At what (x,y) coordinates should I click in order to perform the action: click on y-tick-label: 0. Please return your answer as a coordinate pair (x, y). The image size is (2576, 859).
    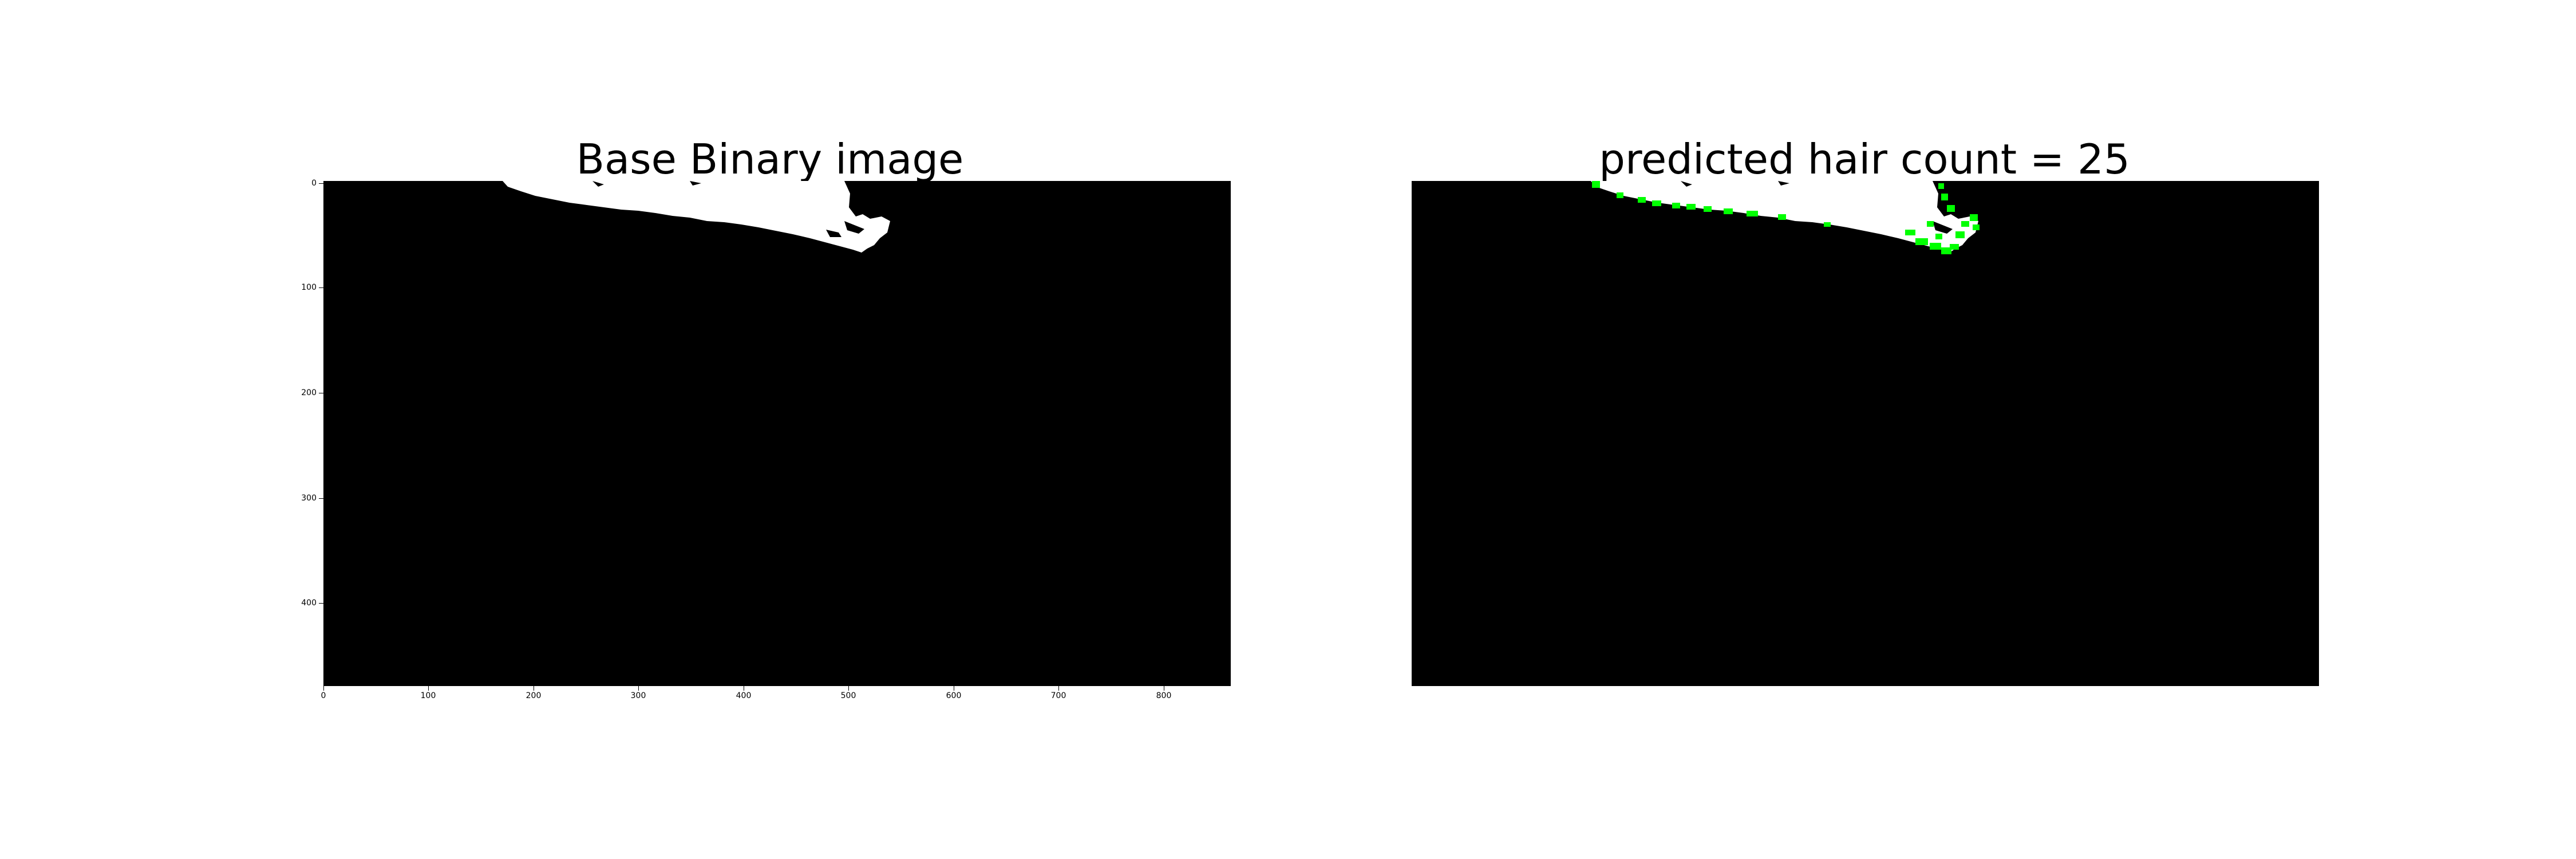
    Looking at the image, I should click on (314, 184).